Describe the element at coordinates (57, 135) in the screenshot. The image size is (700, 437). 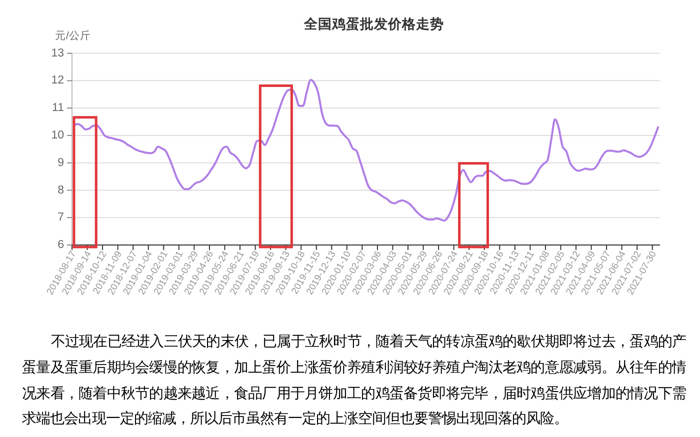
I see `y-tick-label: 10` at that location.